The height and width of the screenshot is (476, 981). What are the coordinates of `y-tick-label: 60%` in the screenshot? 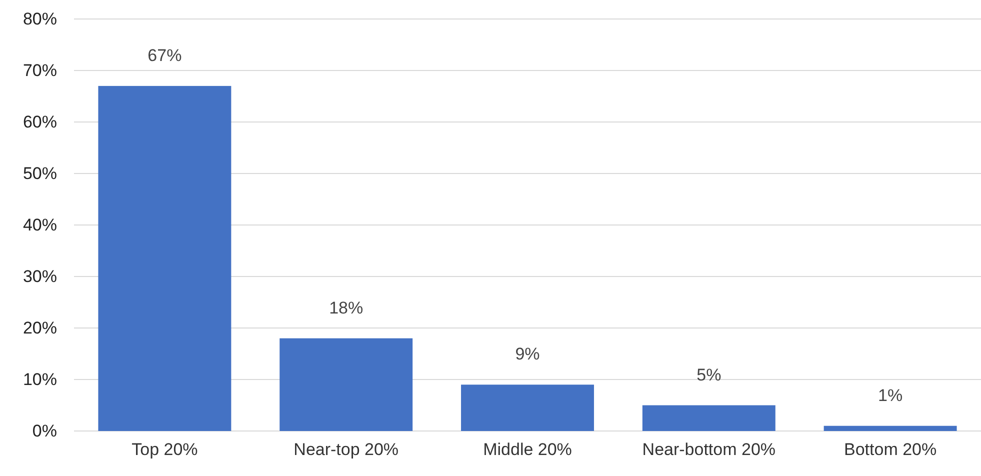 It's located at (39, 122).